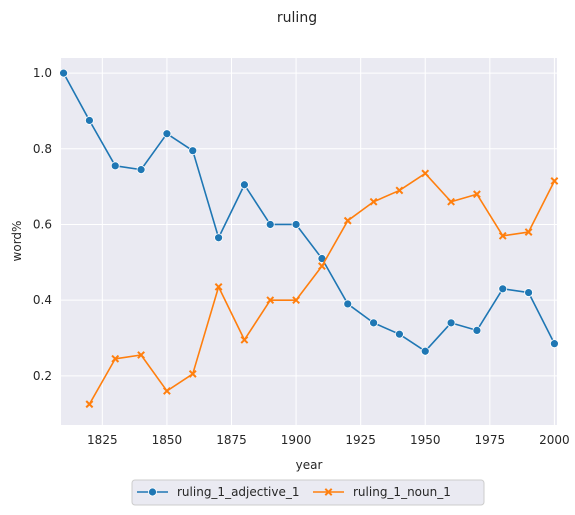  What do you see at coordinates (297, 18) in the screenshot?
I see `chart-title: ruling` at bounding box center [297, 18].